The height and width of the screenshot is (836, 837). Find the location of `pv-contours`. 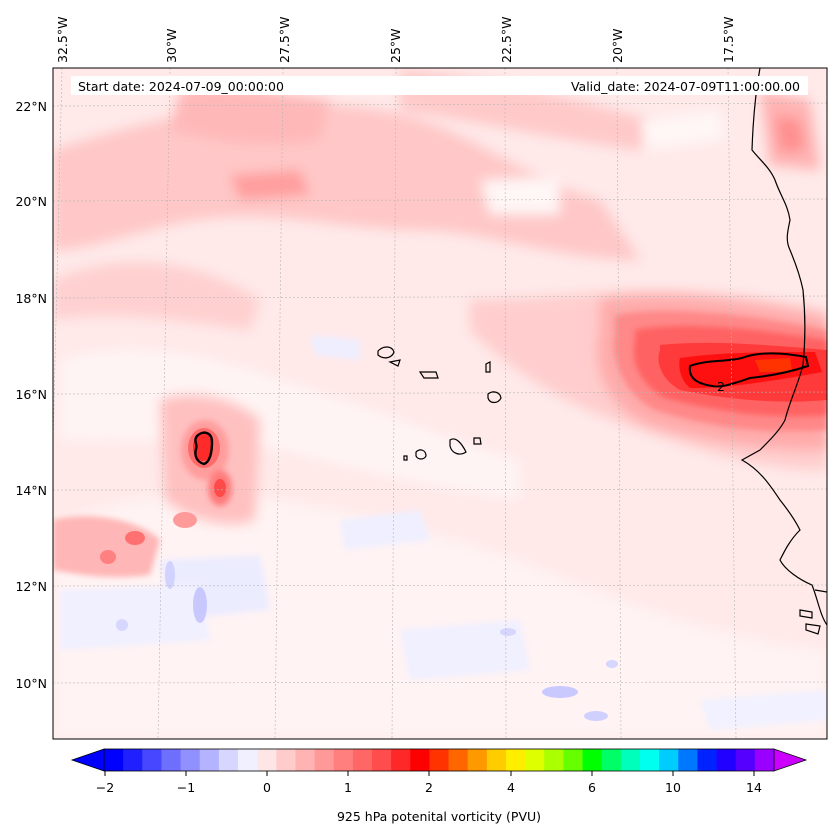

pv-contours is located at coordinates (502, 409).